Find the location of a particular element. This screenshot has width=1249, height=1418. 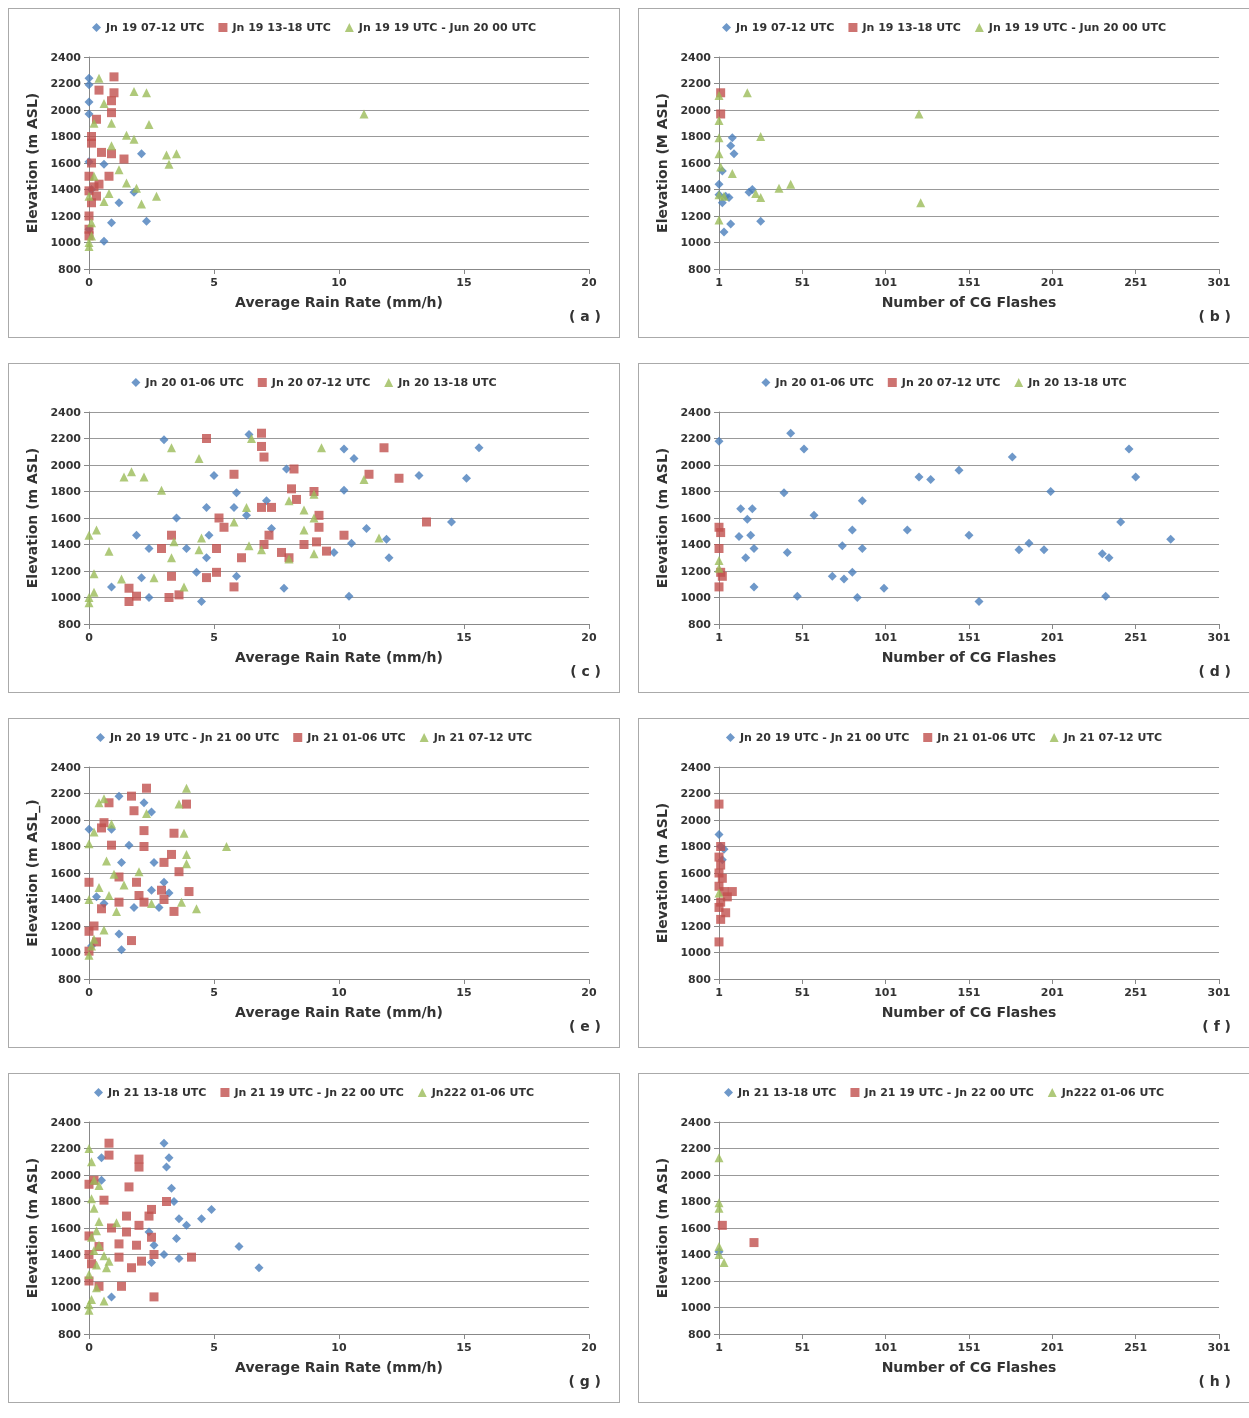

legend-label: Jn 21 13-18 UTC is located at coordinates (157, 1092).